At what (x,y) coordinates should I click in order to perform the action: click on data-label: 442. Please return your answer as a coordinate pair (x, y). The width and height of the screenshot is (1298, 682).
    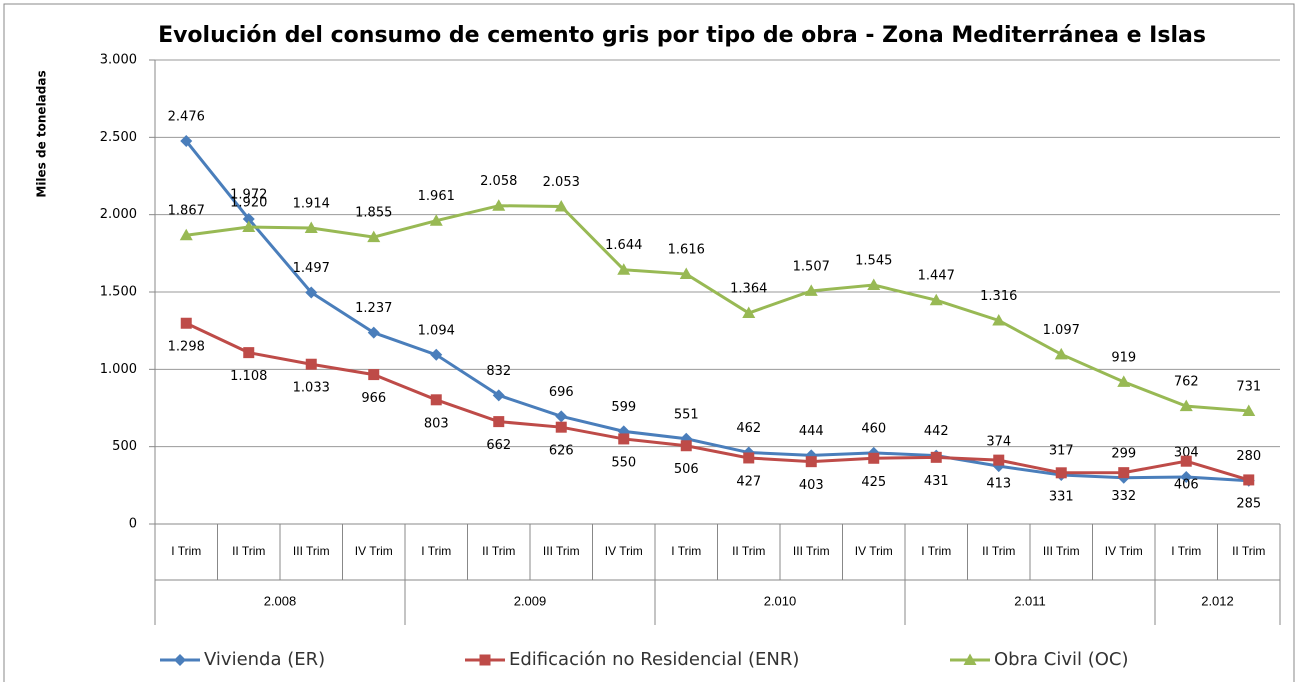
    Looking at the image, I should click on (936, 431).